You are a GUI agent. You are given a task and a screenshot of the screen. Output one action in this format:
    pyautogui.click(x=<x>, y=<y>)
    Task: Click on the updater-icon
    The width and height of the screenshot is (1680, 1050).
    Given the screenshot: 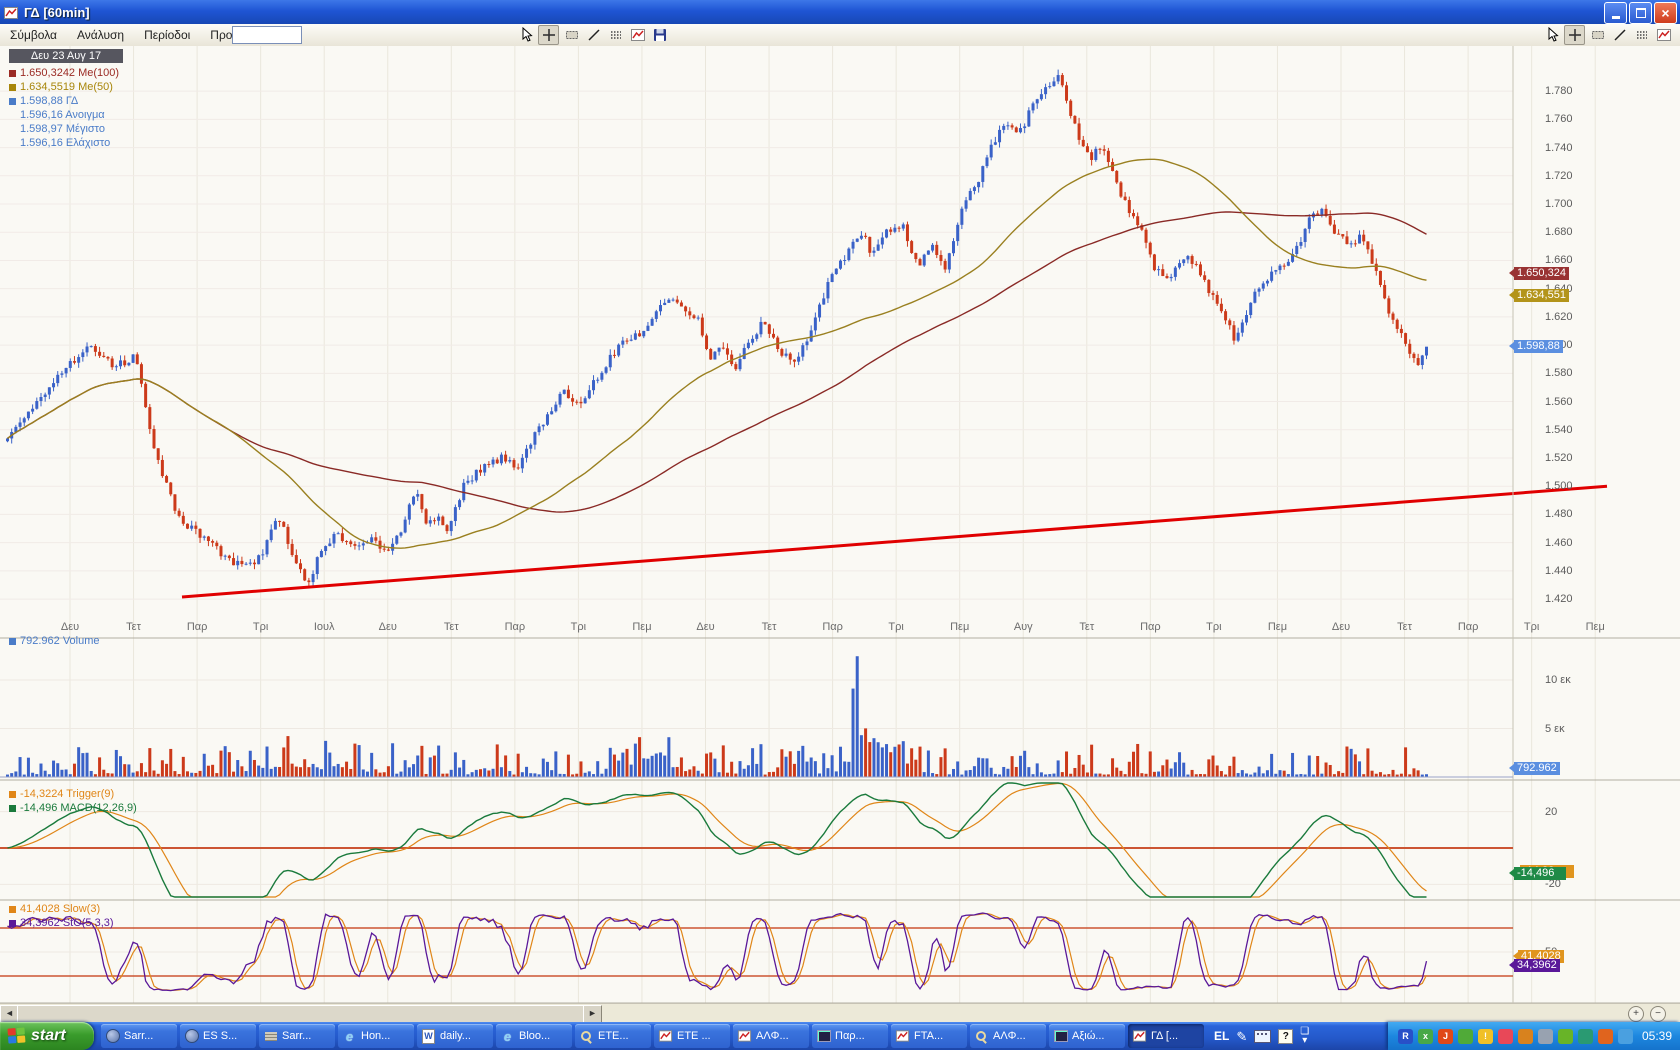 What is the action you would take?
    pyautogui.click(x=1465, y=1036)
    